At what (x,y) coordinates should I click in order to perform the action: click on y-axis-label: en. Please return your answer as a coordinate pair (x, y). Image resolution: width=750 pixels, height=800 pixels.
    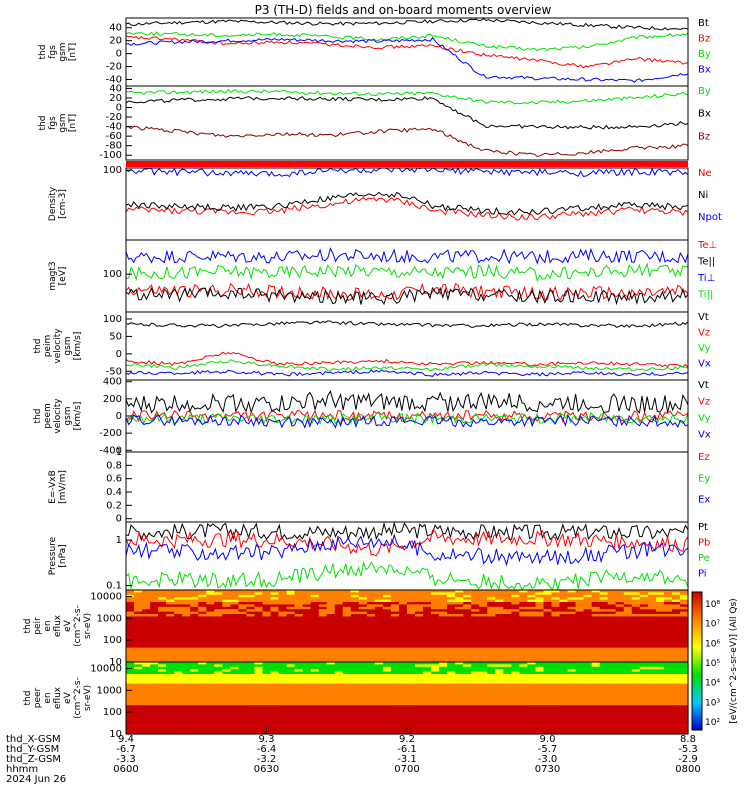
    Looking at the image, I should click on (48, 697).